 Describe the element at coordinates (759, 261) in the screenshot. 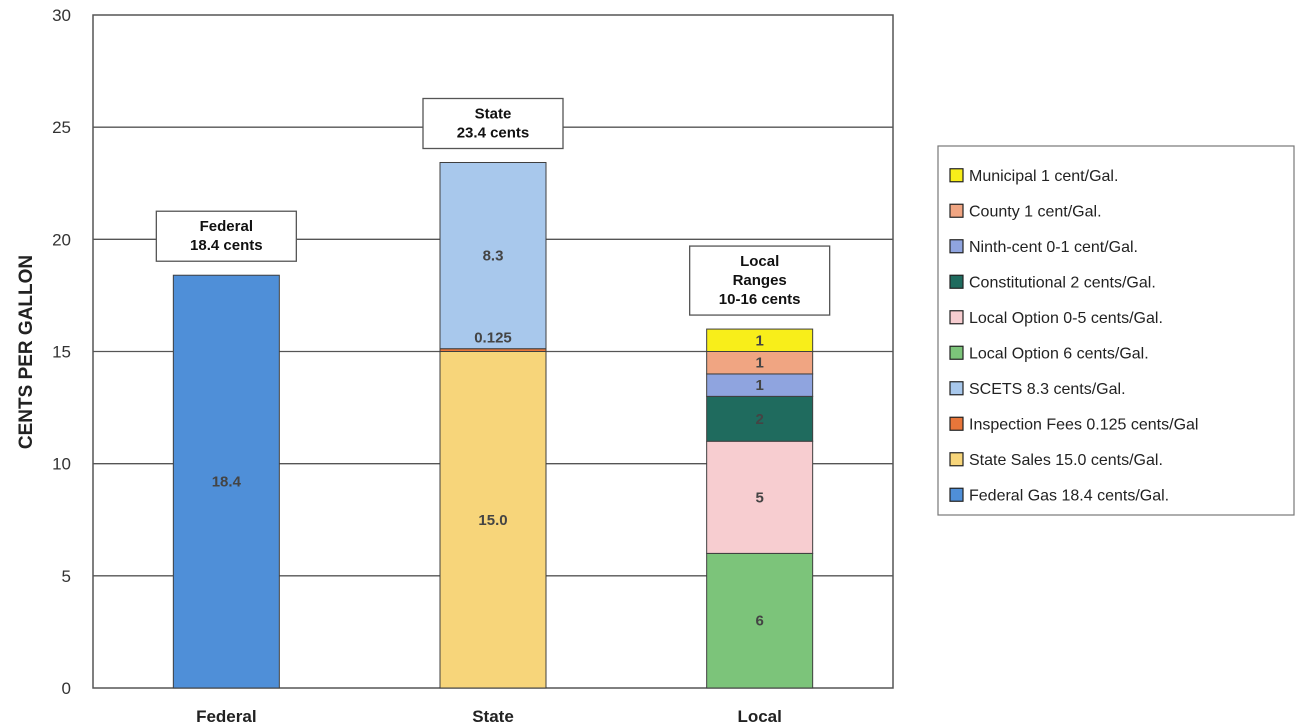

I see `callout-text: Local` at that location.